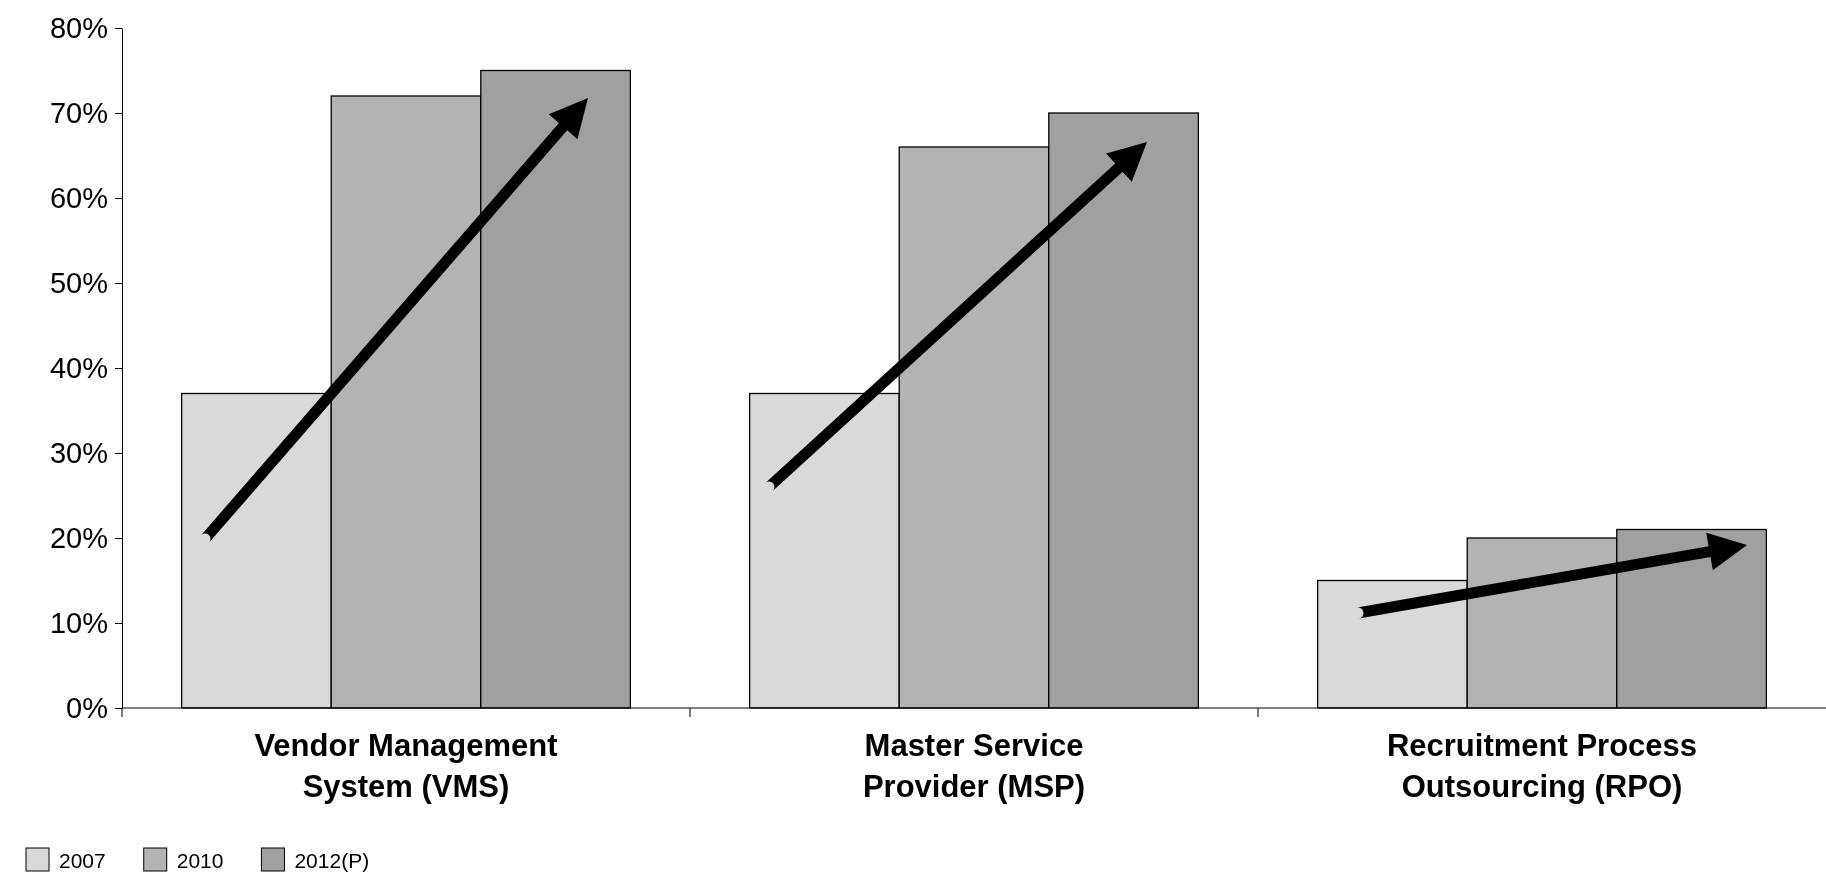 The width and height of the screenshot is (1826, 875). What do you see at coordinates (78, 622) in the screenshot?
I see `y-tick-label: 10%` at bounding box center [78, 622].